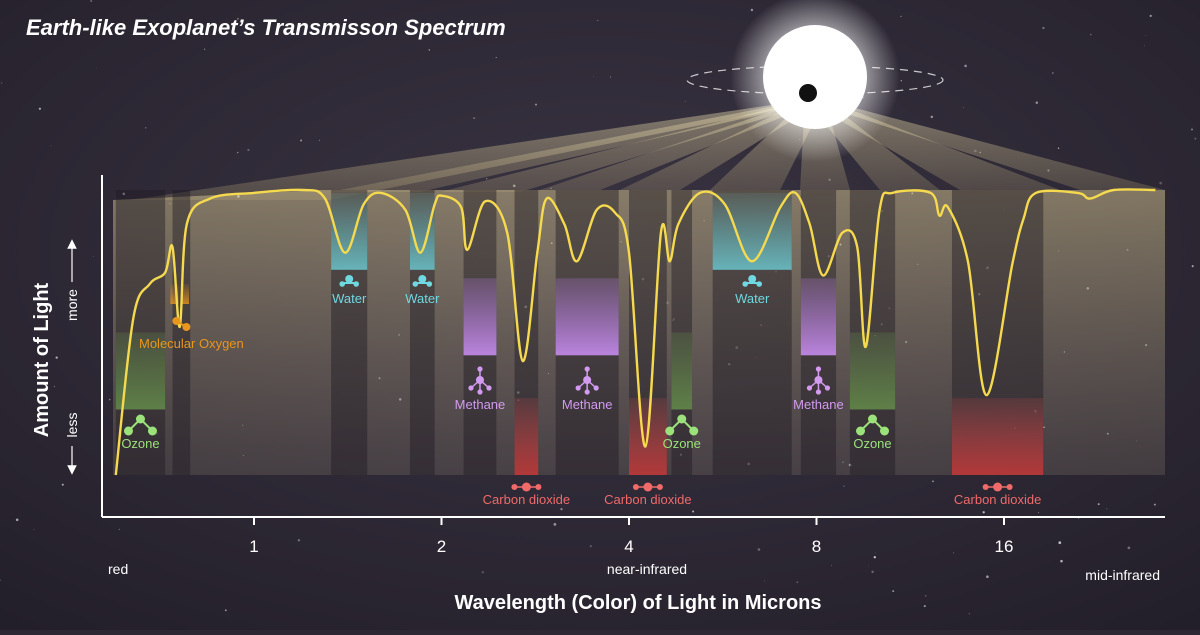 The width and height of the screenshot is (1200, 635). What do you see at coordinates (637, 603) in the screenshot?
I see `x-axis-title: Wavelength (Color) of Light in Microns` at bounding box center [637, 603].